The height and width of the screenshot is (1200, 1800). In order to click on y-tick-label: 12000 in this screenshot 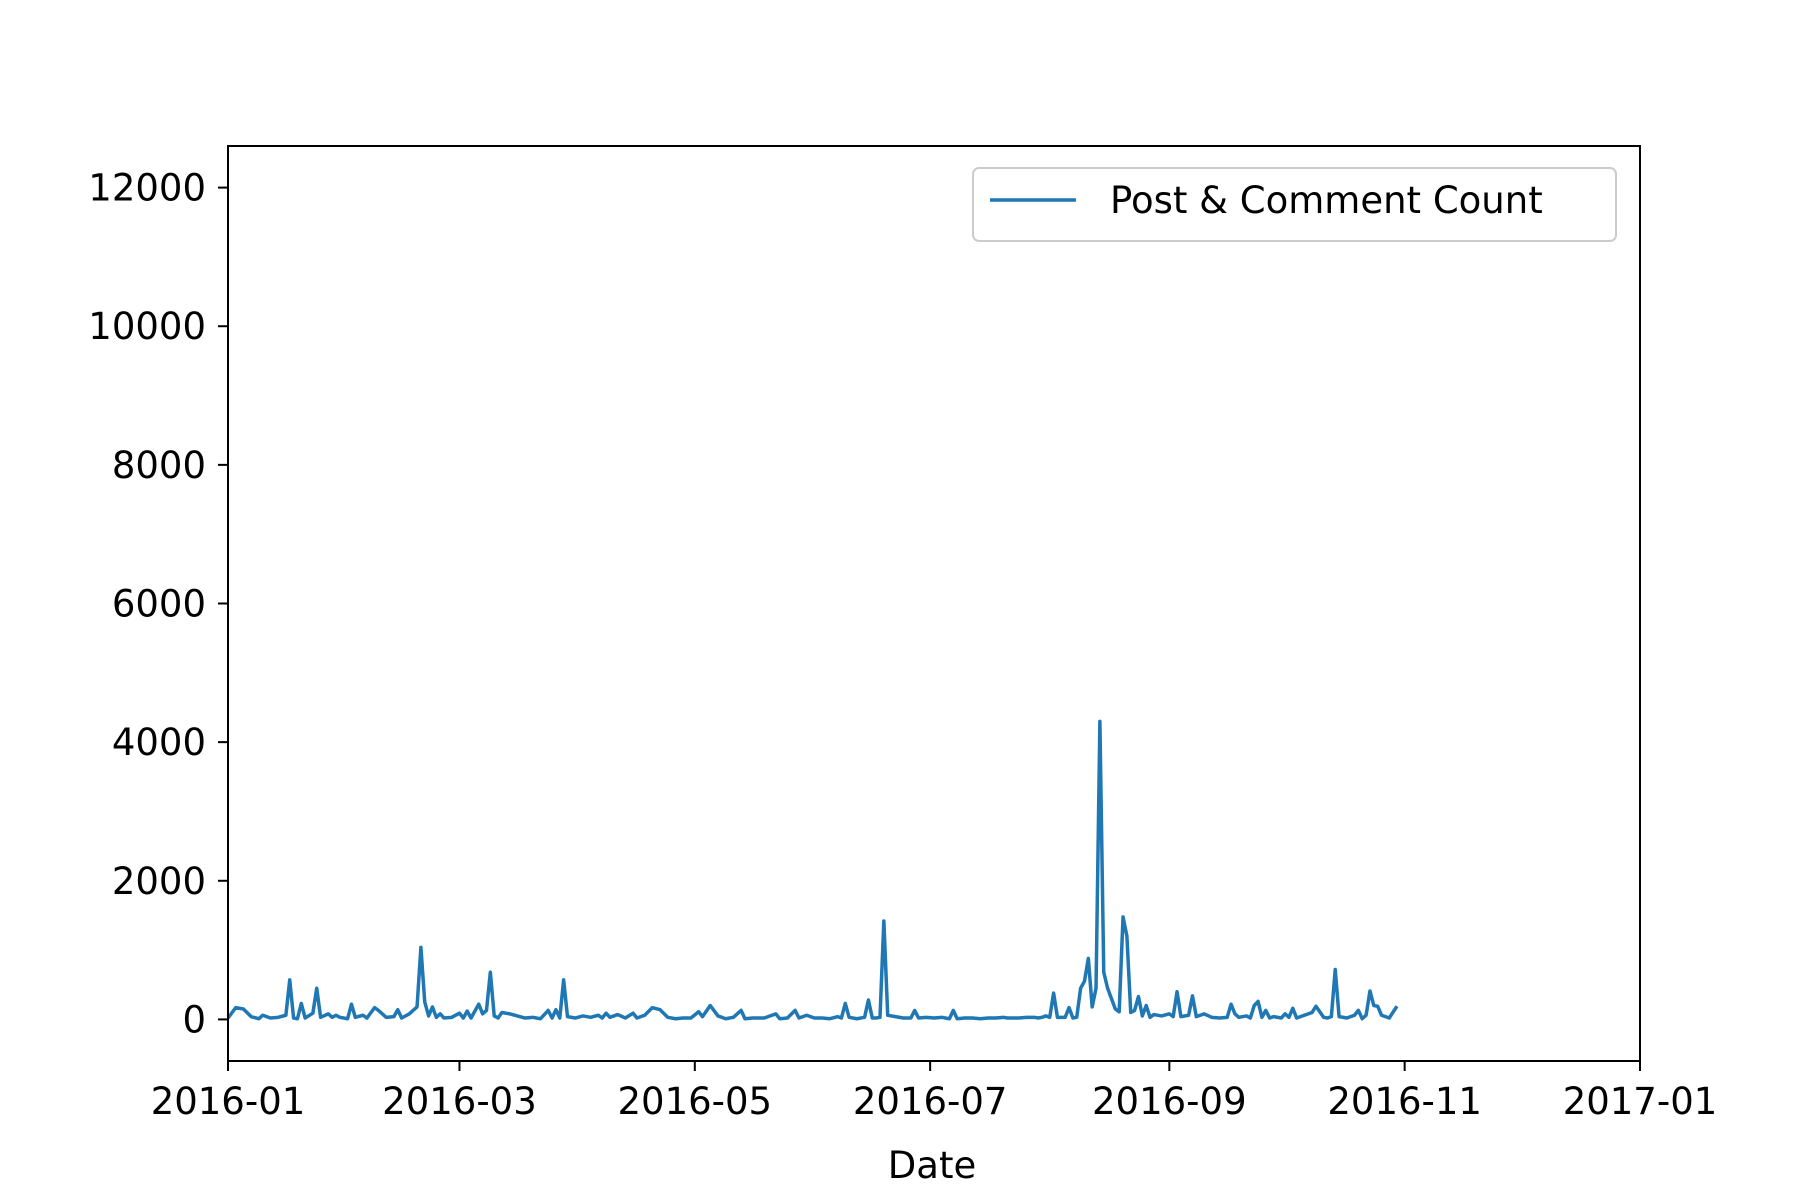, I will do `click(147, 188)`.